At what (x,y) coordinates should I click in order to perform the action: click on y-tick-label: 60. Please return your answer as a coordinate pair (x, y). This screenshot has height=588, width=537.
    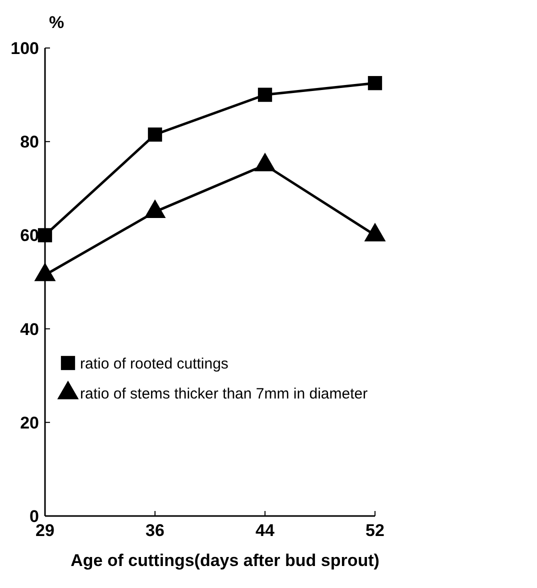
    Looking at the image, I should click on (29, 236).